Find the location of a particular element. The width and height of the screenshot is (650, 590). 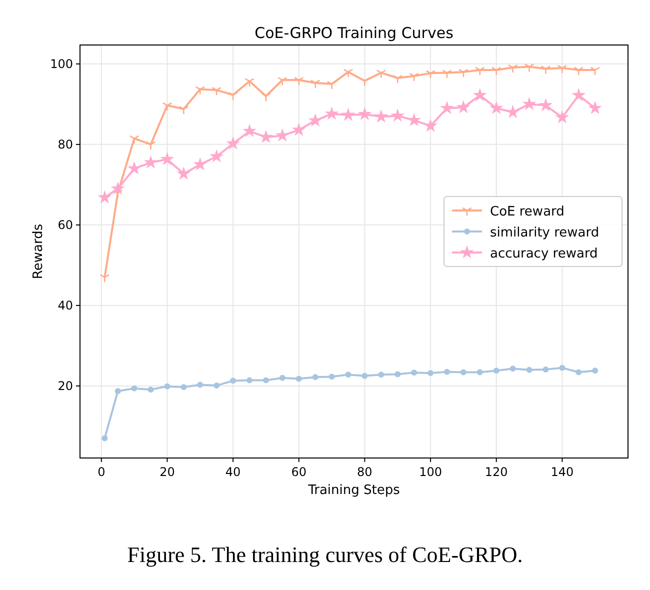

y-tick-label: 60 is located at coordinates (65, 225).